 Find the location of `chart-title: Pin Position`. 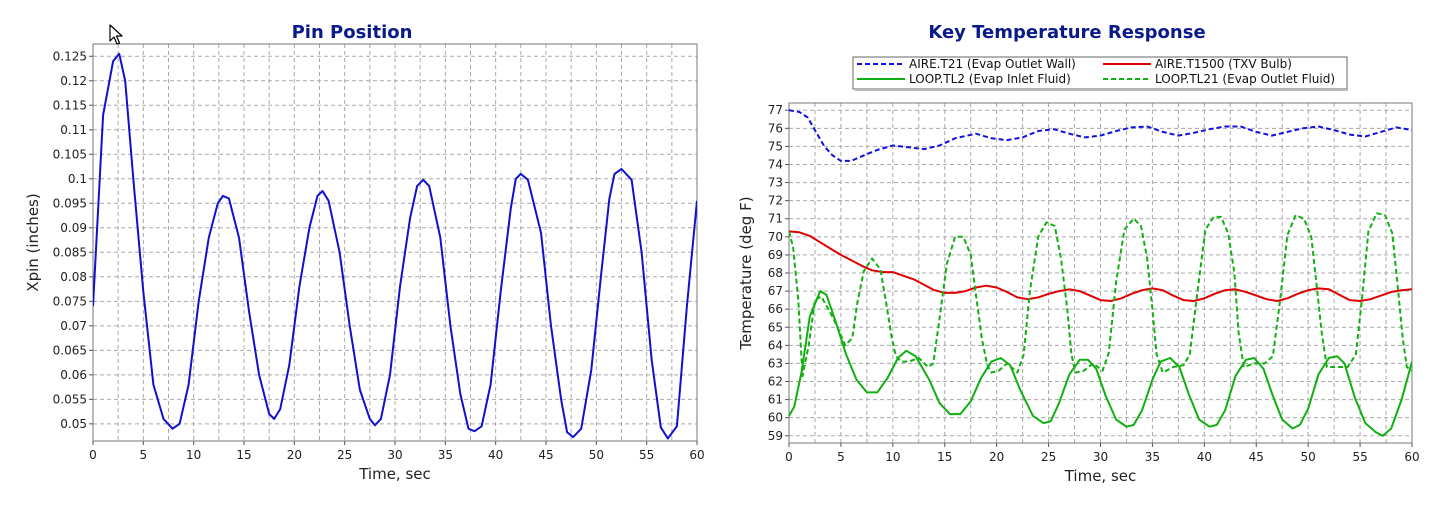

chart-title: Pin Position is located at coordinates (352, 32).